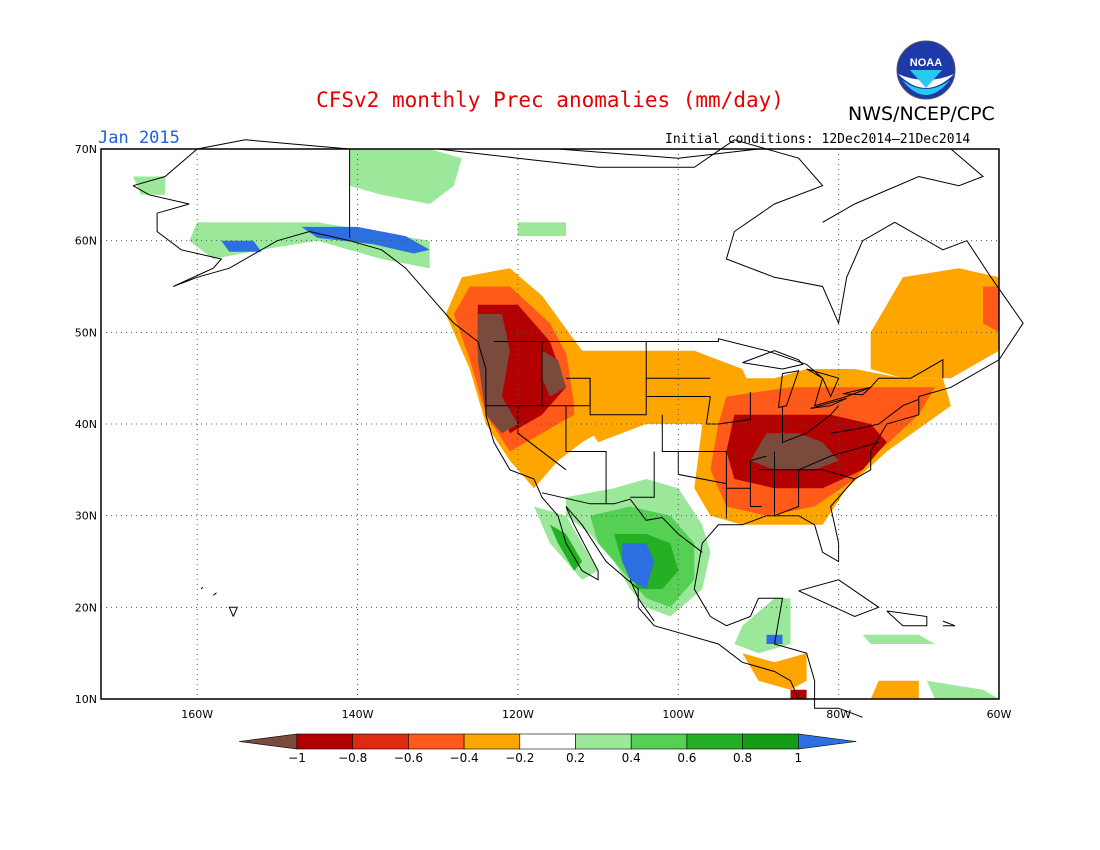 The width and height of the screenshot is (1100, 850). Describe the element at coordinates (86, 332) in the screenshot. I see `lat-label: 50N` at that location.